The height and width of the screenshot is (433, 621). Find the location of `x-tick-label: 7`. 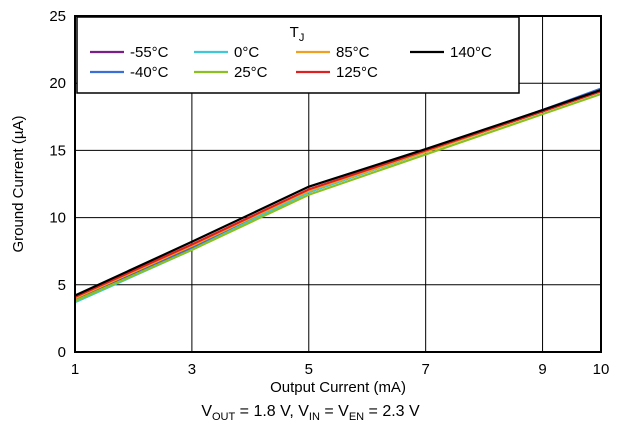

x-tick-label: 7 is located at coordinates (425, 369).